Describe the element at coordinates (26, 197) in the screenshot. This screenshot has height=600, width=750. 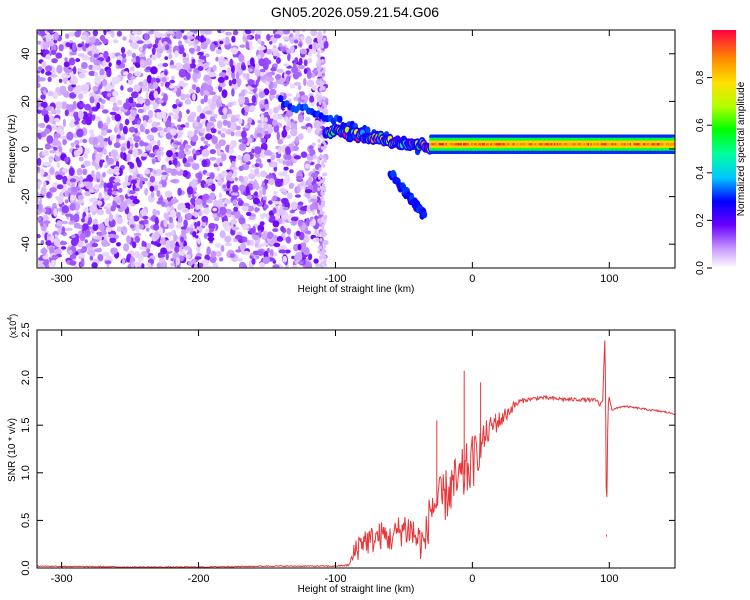
I see `y-tick-label: -20` at that location.